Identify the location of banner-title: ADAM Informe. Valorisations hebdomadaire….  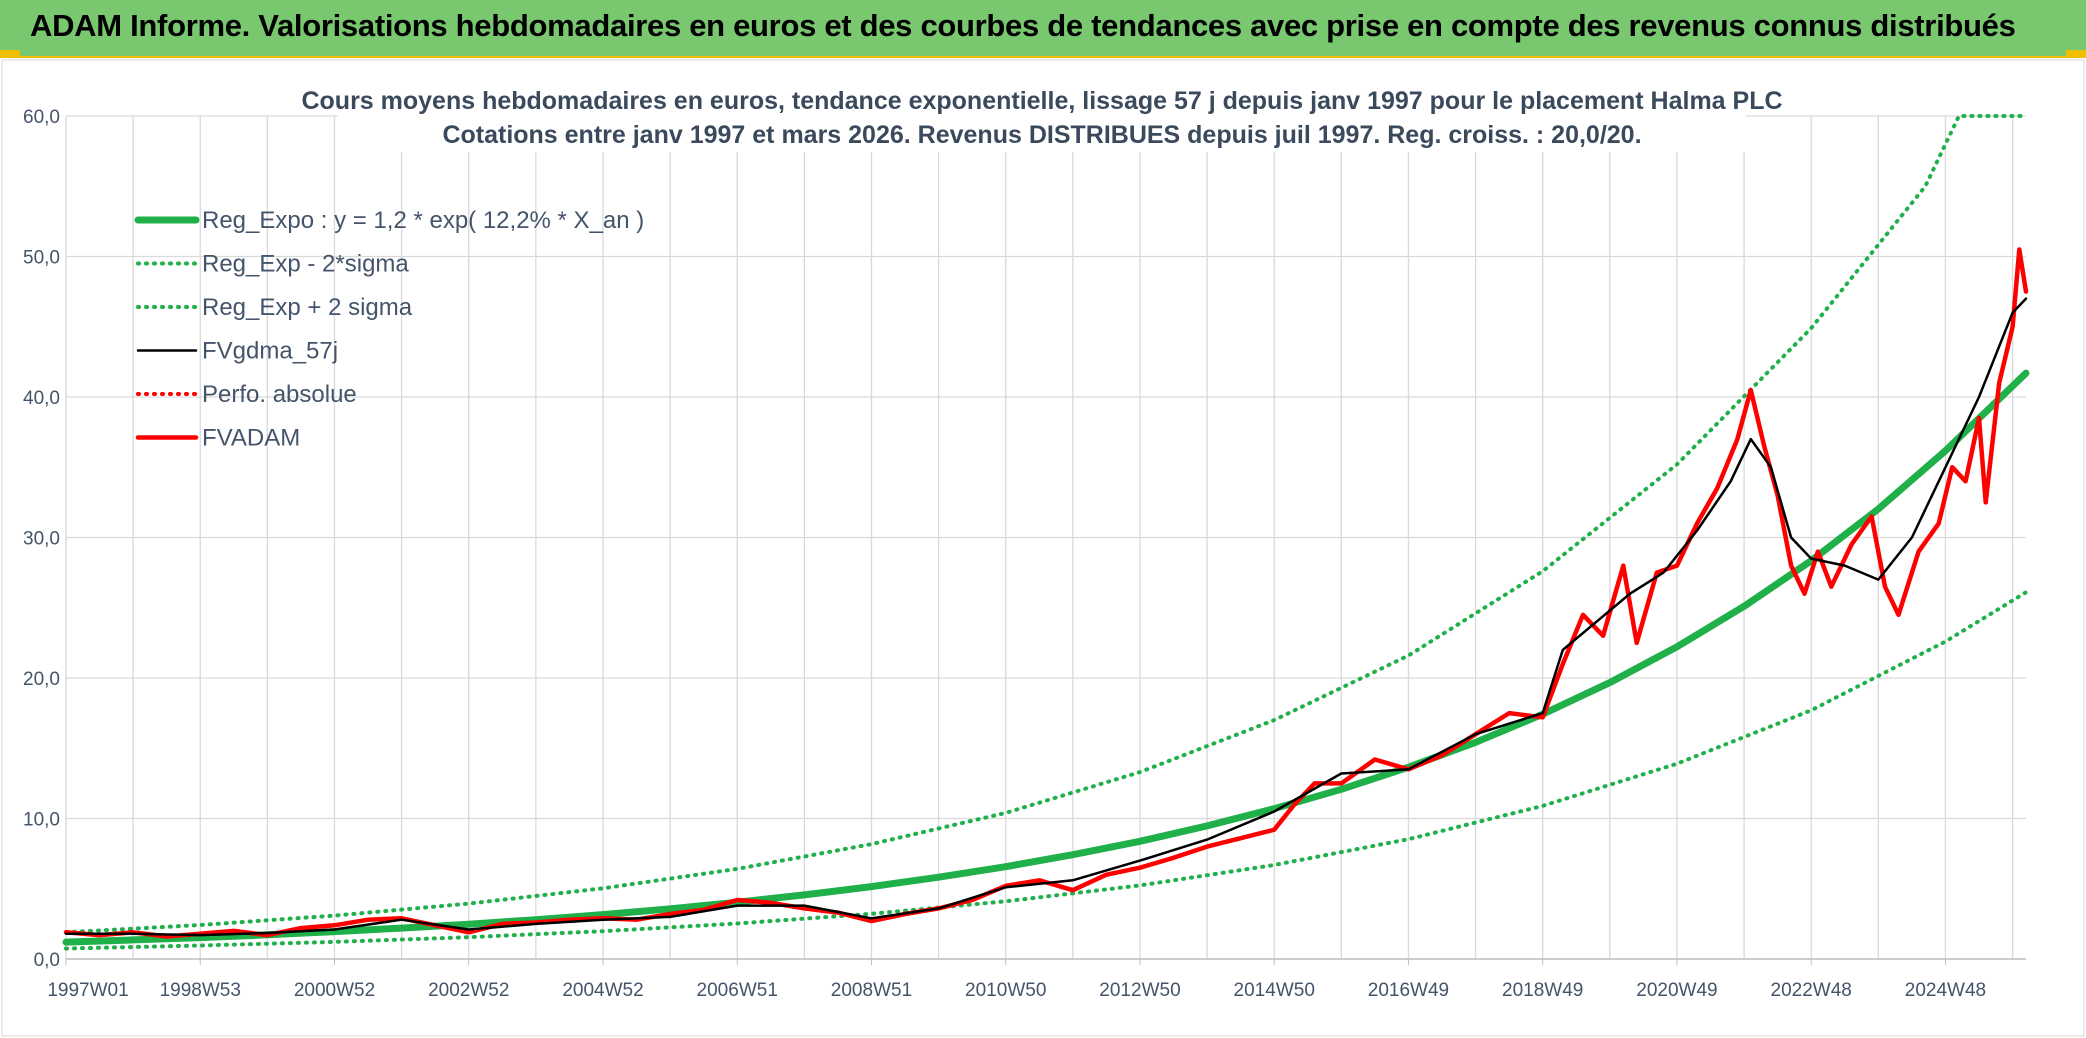
(1023, 25).